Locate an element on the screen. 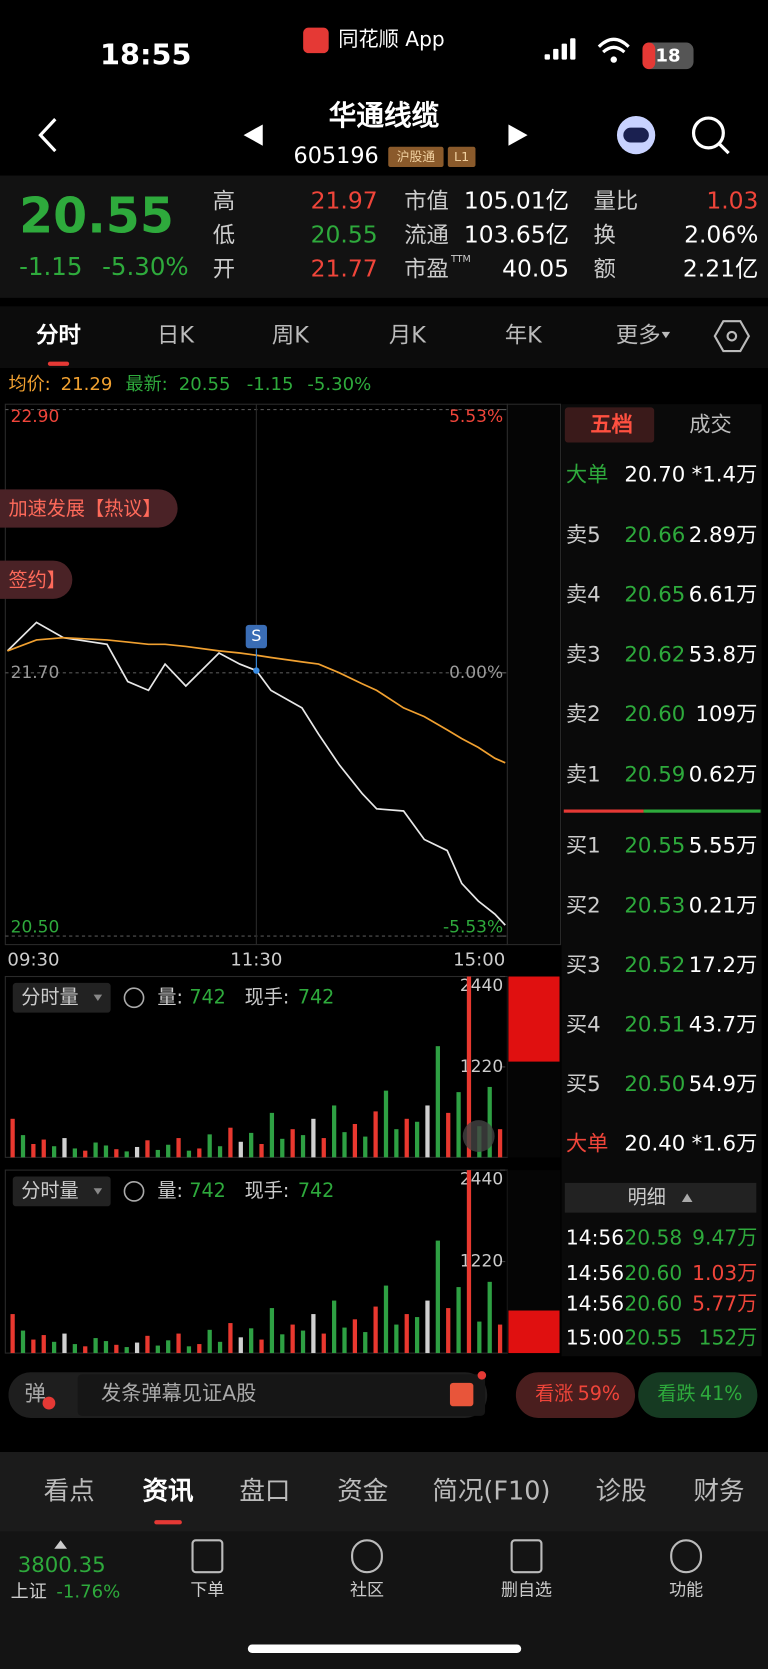  fullscreen-button is located at coordinates (478, 1136).